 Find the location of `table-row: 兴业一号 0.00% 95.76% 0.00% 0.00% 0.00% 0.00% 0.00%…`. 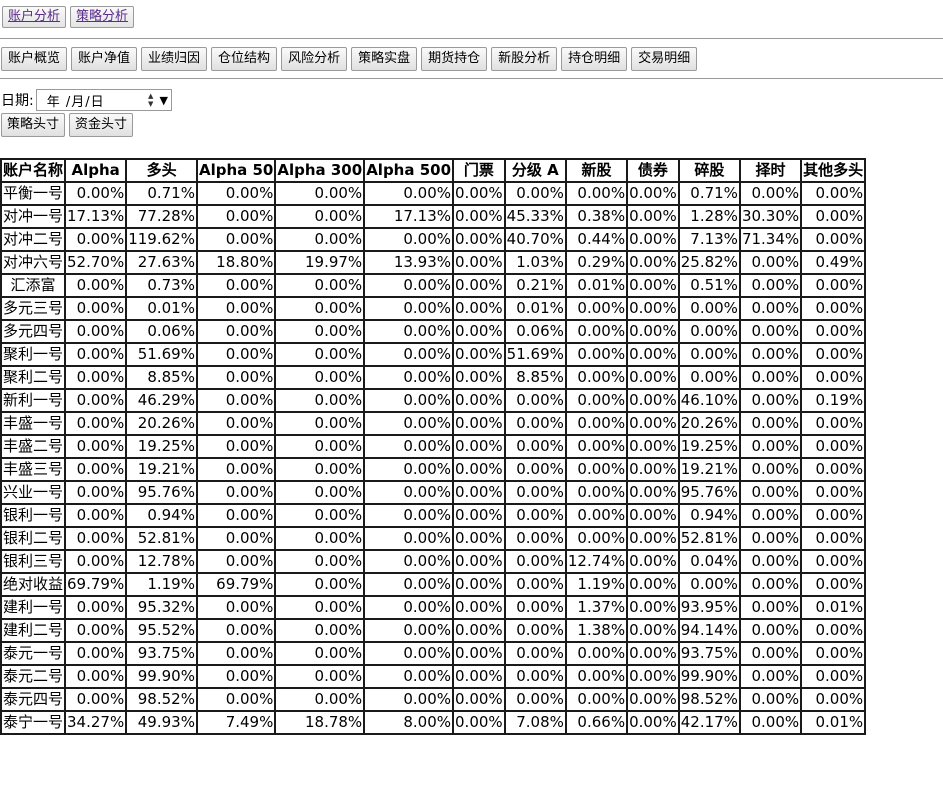

table-row: 兴业一号 0.00% 95.76% 0.00% 0.00% 0.00% 0.00% 0.00%… is located at coordinates (433, 492).